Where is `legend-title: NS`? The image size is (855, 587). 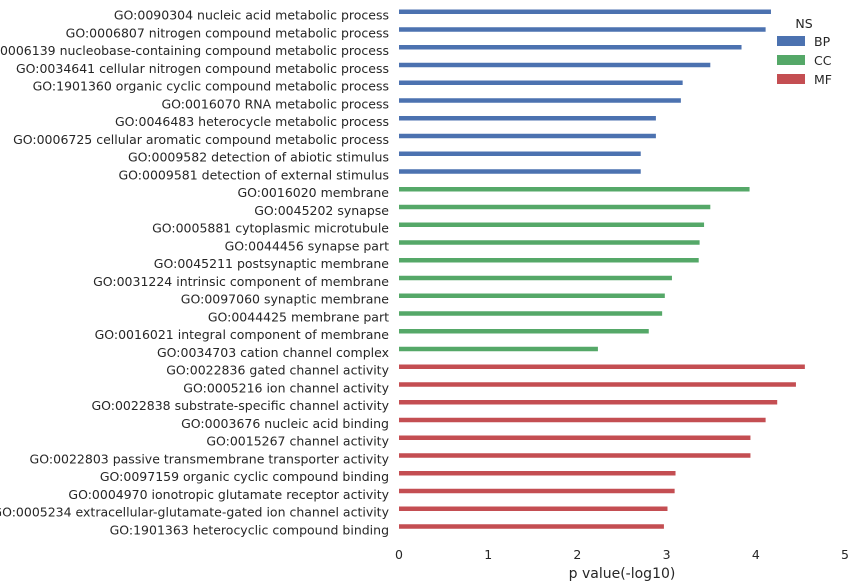
legend-title: NS is located at coordinates (803, 23).